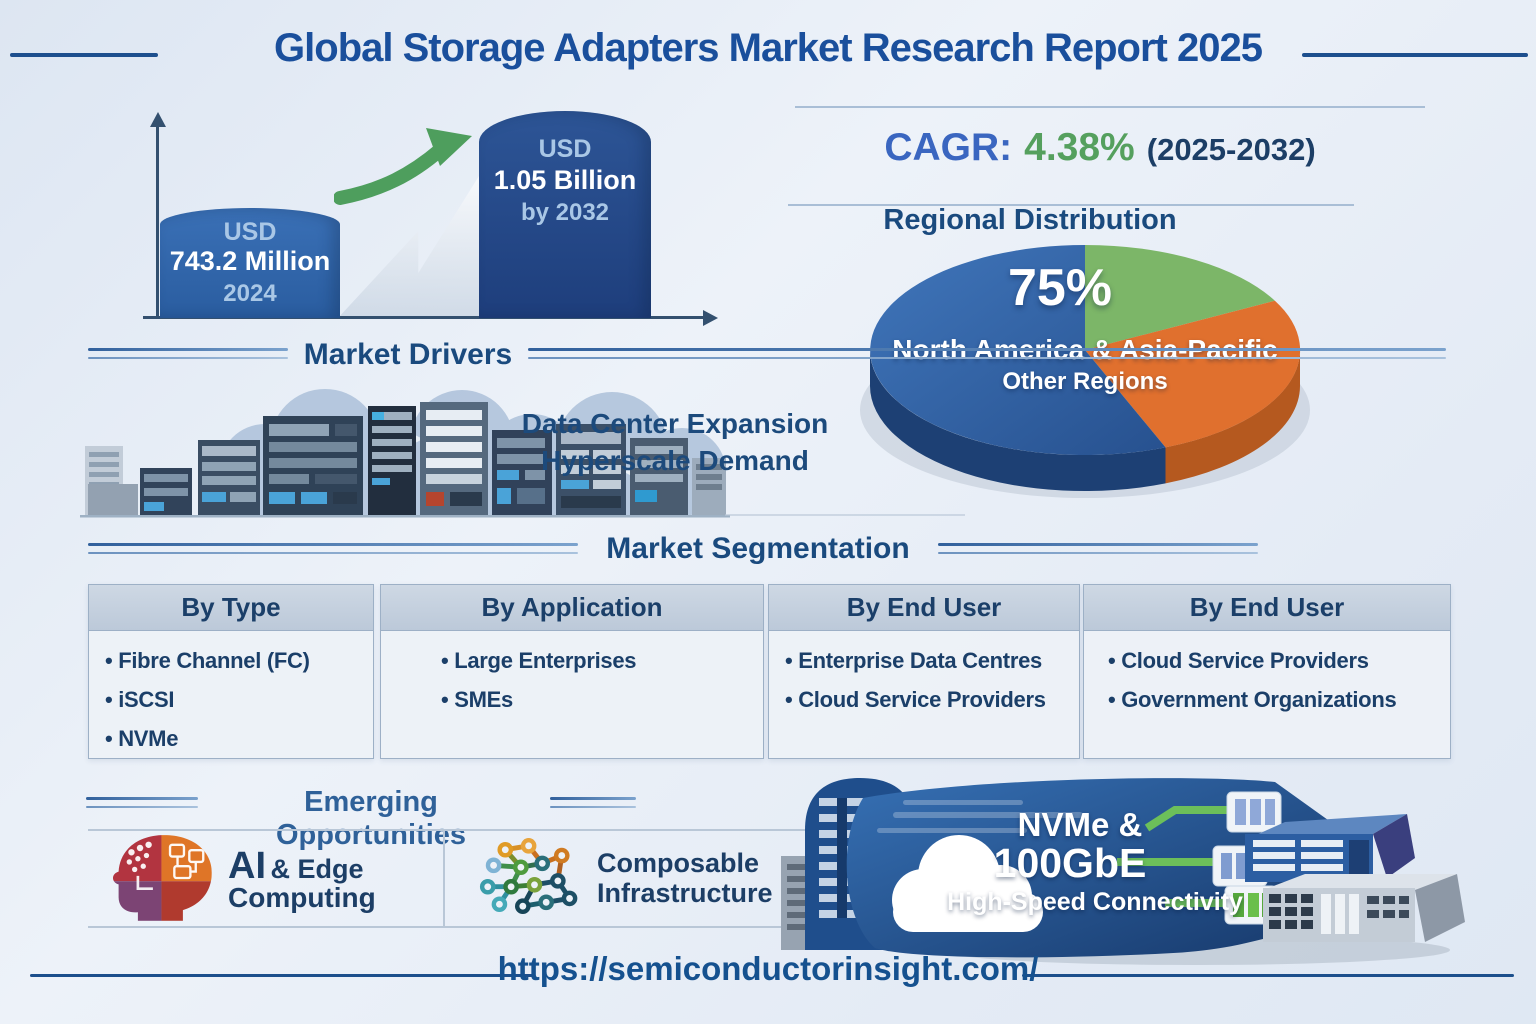 This screenshot has height=1024, width=1536. I want to click on nvme-banner-illustration, so click(1123, 871).